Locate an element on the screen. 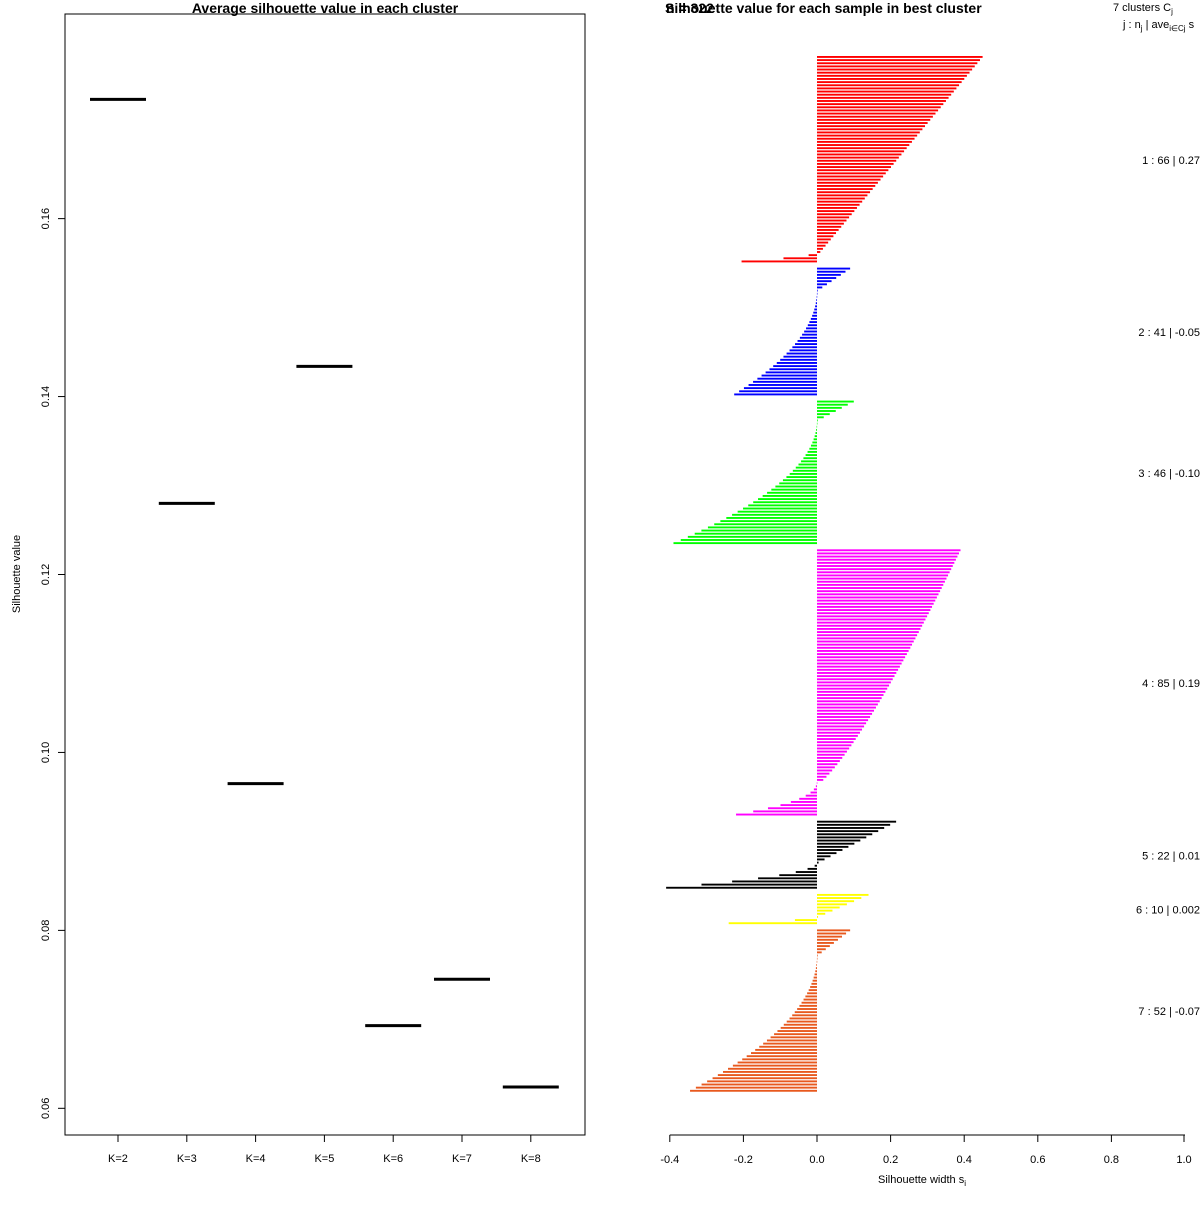  right-x-tick-label: 0.2 is located at coordinates (890, 1160).